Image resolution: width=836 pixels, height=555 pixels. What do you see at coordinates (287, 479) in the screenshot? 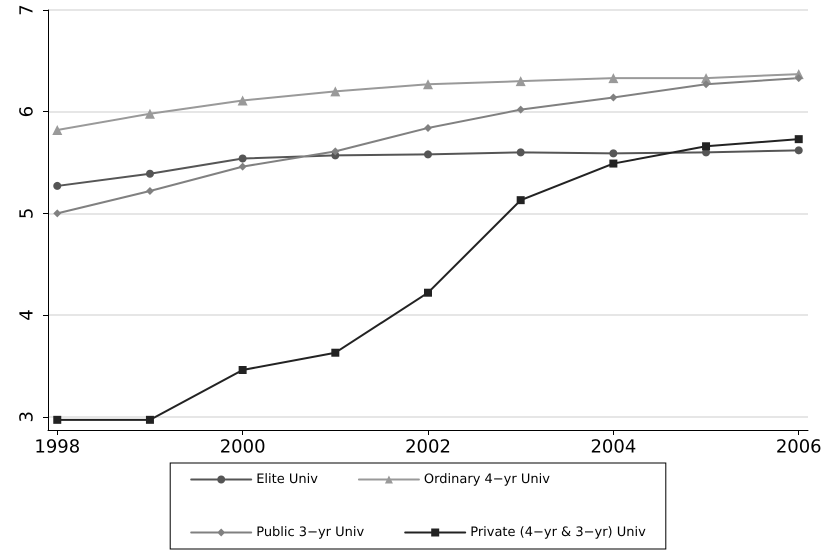
I see `legend-label: Elite Univ` at bounding box center [287, 479].